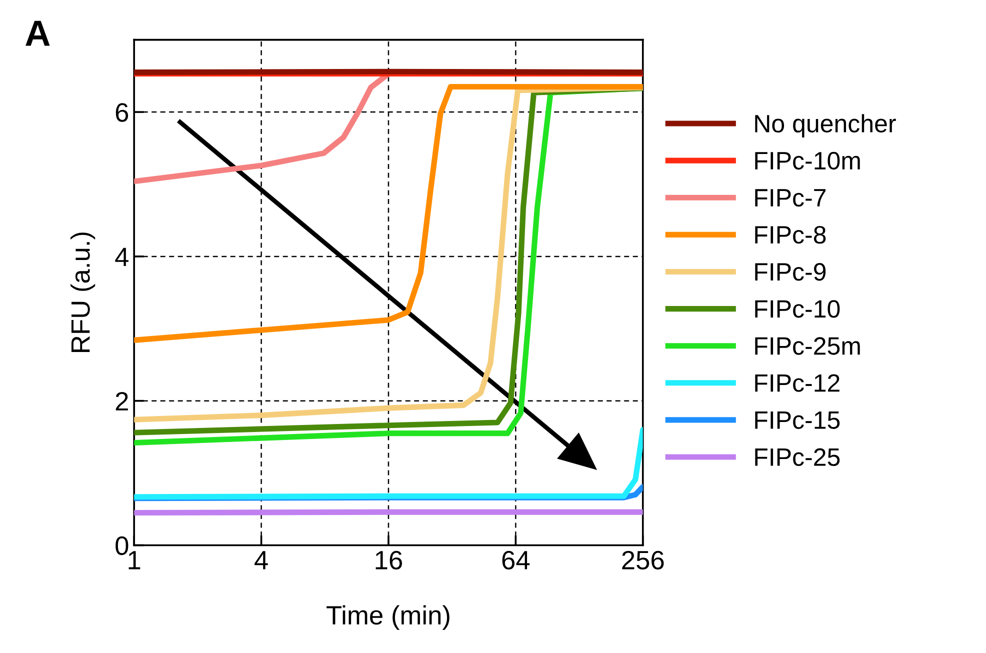 The height and width of the screenshot is (653, 986). Describe the element at coordinates (388, 617) in the screenshot. I see `x-axis-title: Time (min)` at that location.